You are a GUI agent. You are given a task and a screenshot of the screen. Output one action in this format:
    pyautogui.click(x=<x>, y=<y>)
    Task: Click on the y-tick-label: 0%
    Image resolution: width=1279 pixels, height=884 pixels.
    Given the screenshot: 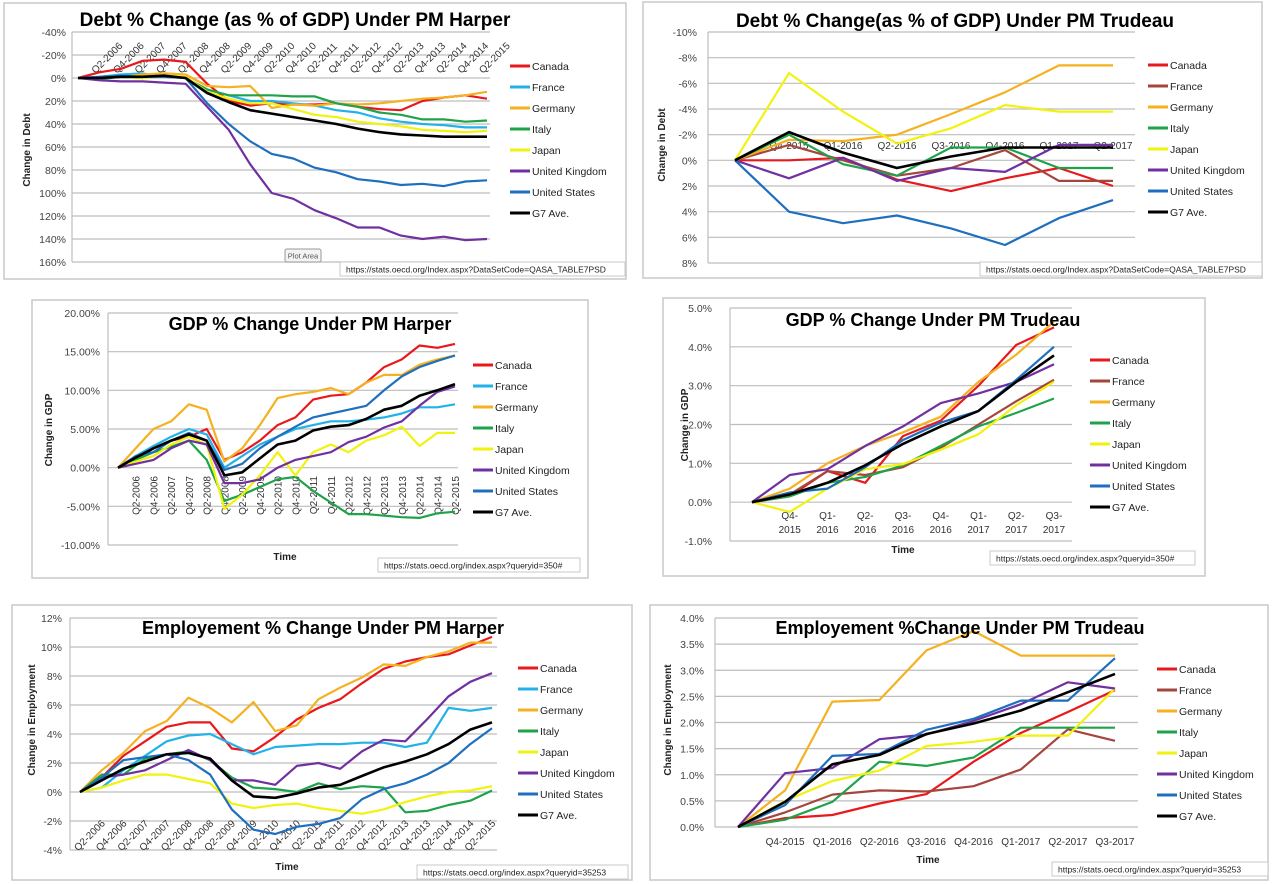 What is the action you would take?
    pyautogui.click(x=689, y=161)
    